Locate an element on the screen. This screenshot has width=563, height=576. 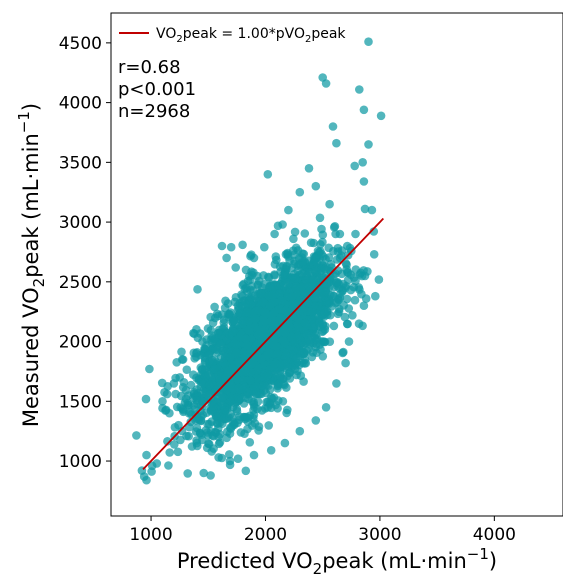
y-tick-label: 4000 is located at coordinates (80, 104).